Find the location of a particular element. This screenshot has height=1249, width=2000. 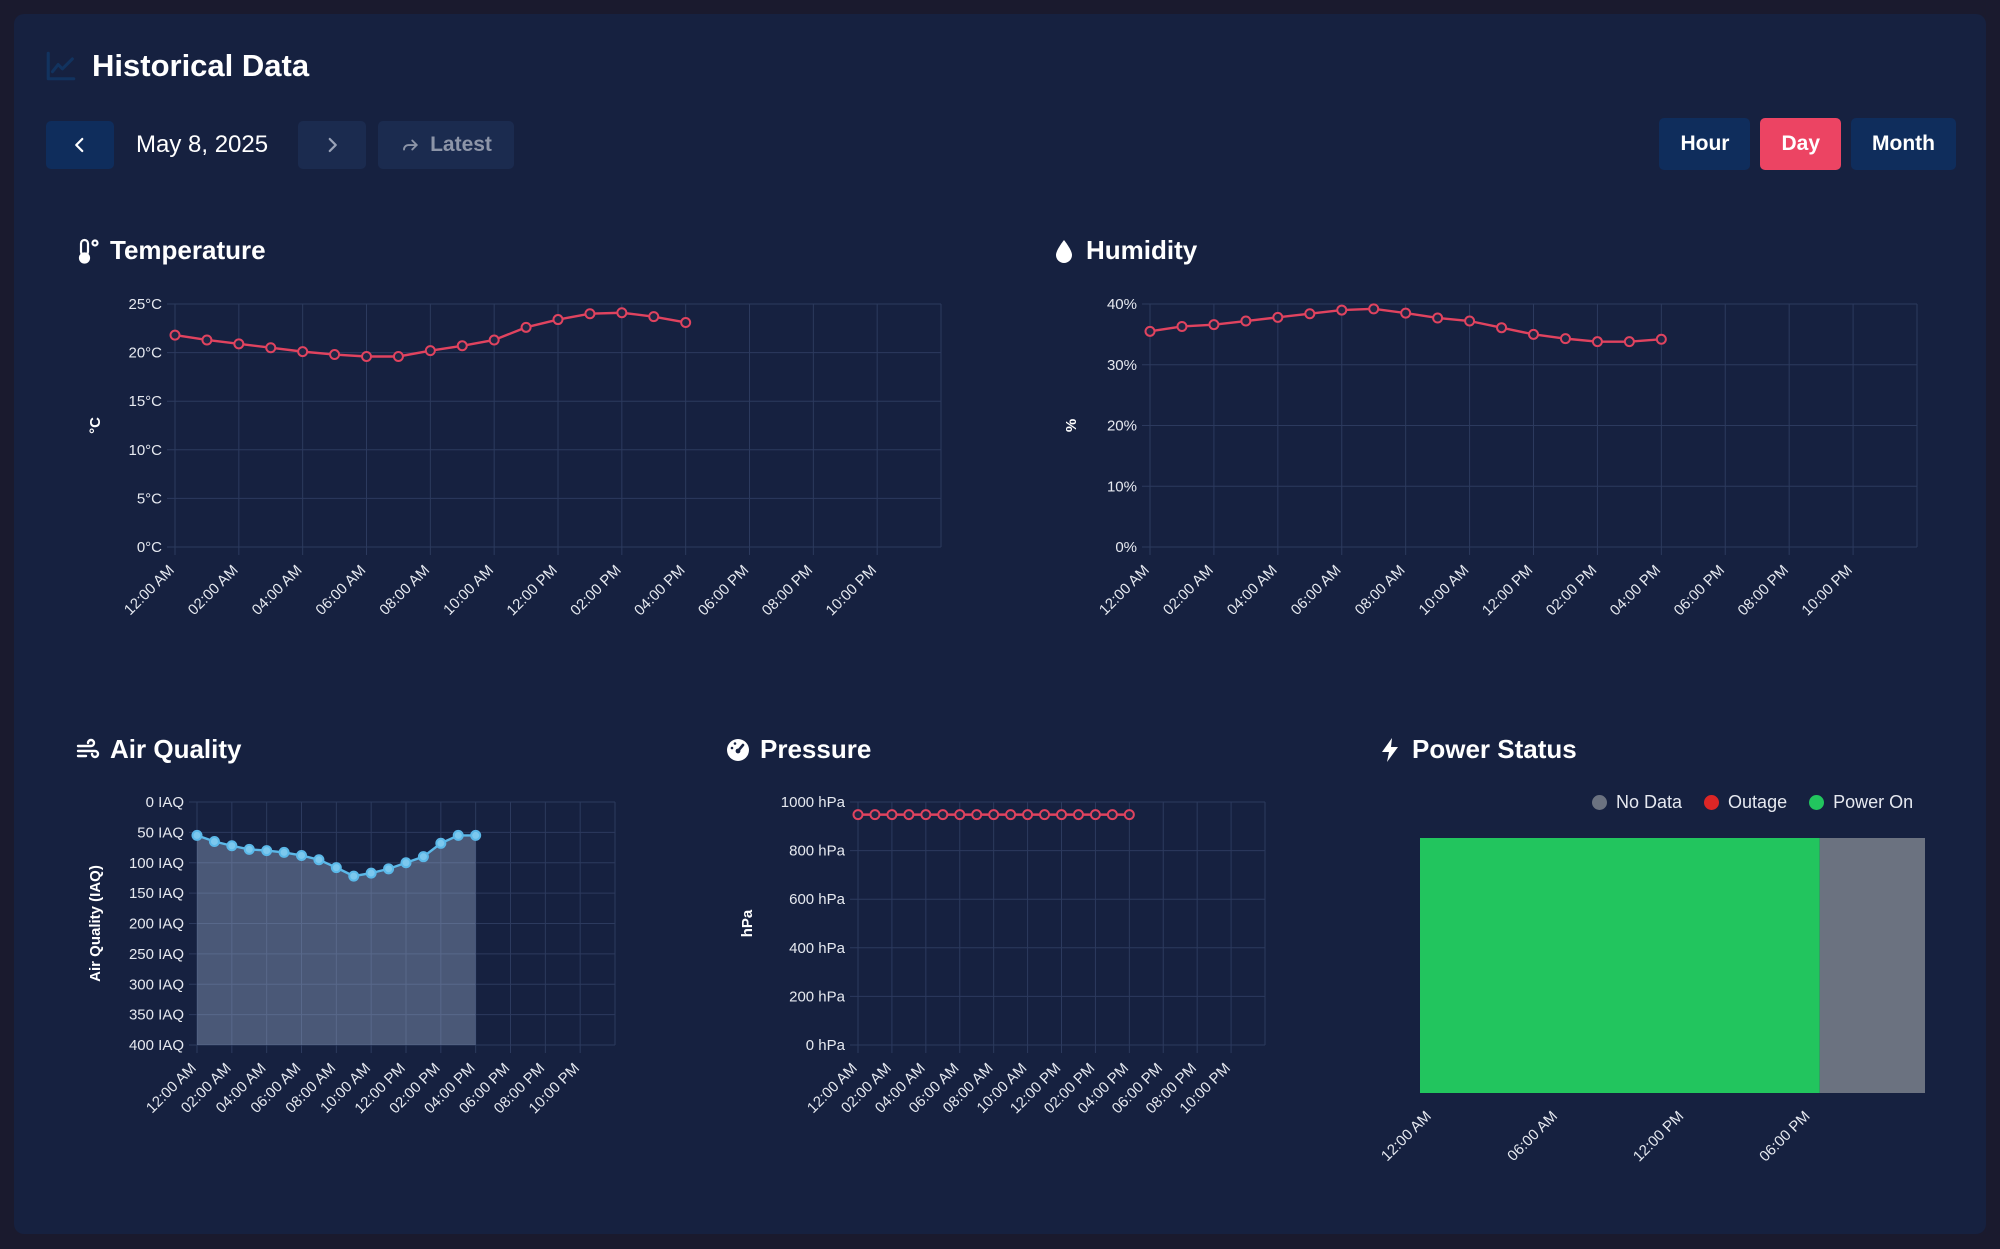

power-status-legend: No Data Outage Power On is located at coordinates (1752, 802).